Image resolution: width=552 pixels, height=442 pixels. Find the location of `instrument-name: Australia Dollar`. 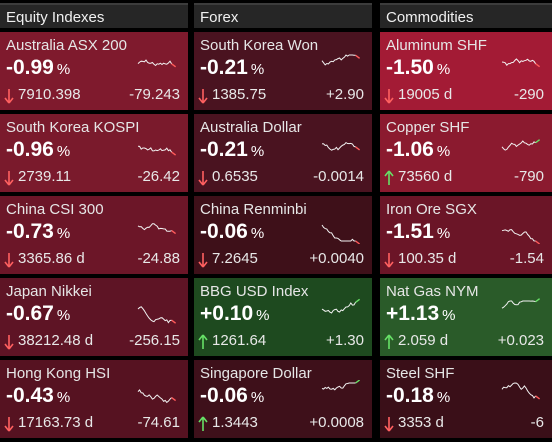

instrument-name: Australia Dollar is located at coordinates (251, 127).